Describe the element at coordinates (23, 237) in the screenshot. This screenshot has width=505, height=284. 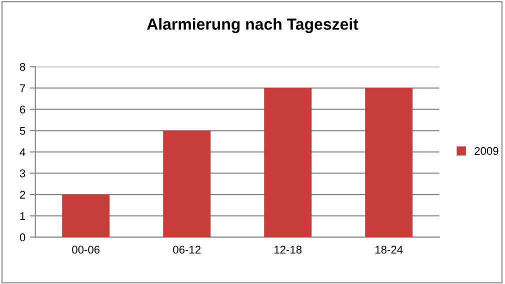
I see `y-tick-label: 0` at that location.